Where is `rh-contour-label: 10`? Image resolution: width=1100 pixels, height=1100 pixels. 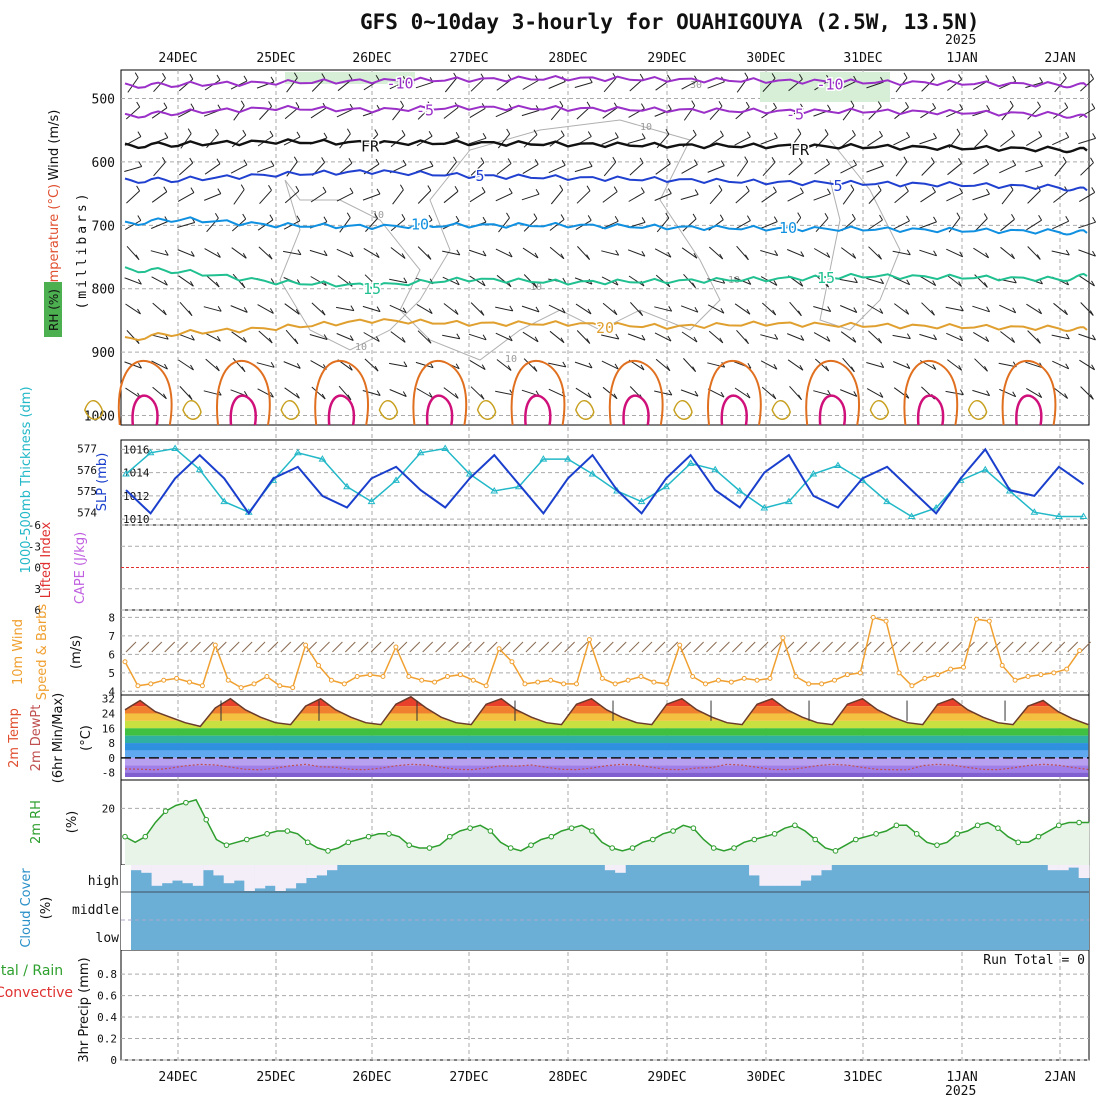 rh-contour-label: 10 is located at coordinates (536, 287).